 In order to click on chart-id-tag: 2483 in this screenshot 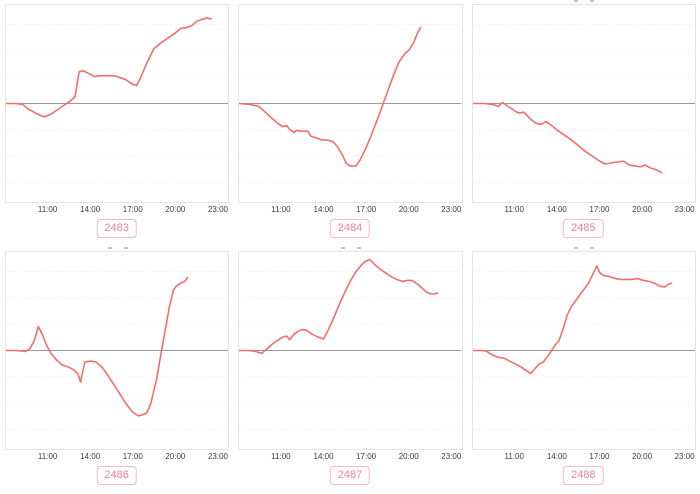, I will do `click(116, 228)`.